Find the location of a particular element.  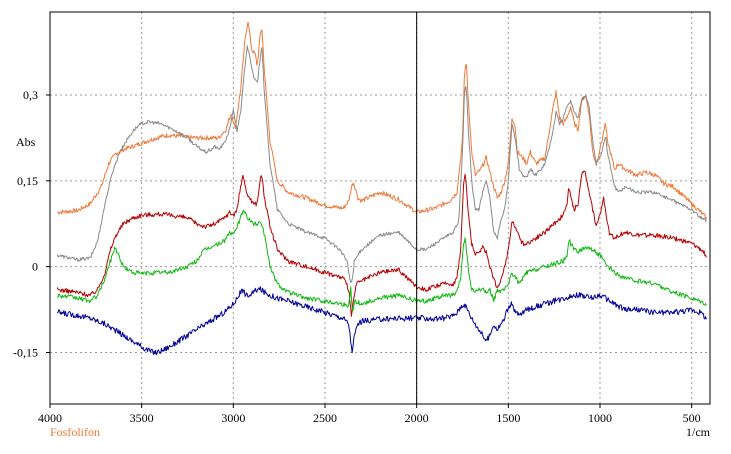

x-tick-label: 1500 is located at coordinates (508, 418).